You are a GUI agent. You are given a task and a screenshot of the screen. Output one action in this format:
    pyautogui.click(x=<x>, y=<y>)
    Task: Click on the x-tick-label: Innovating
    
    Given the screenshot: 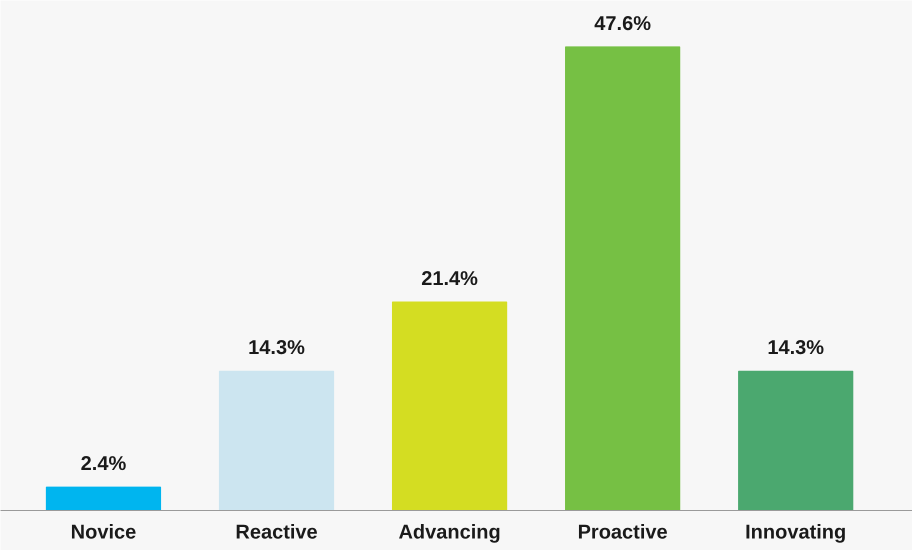 What is the action you would take?
    pyautogui.click(x=795, y=533)
    